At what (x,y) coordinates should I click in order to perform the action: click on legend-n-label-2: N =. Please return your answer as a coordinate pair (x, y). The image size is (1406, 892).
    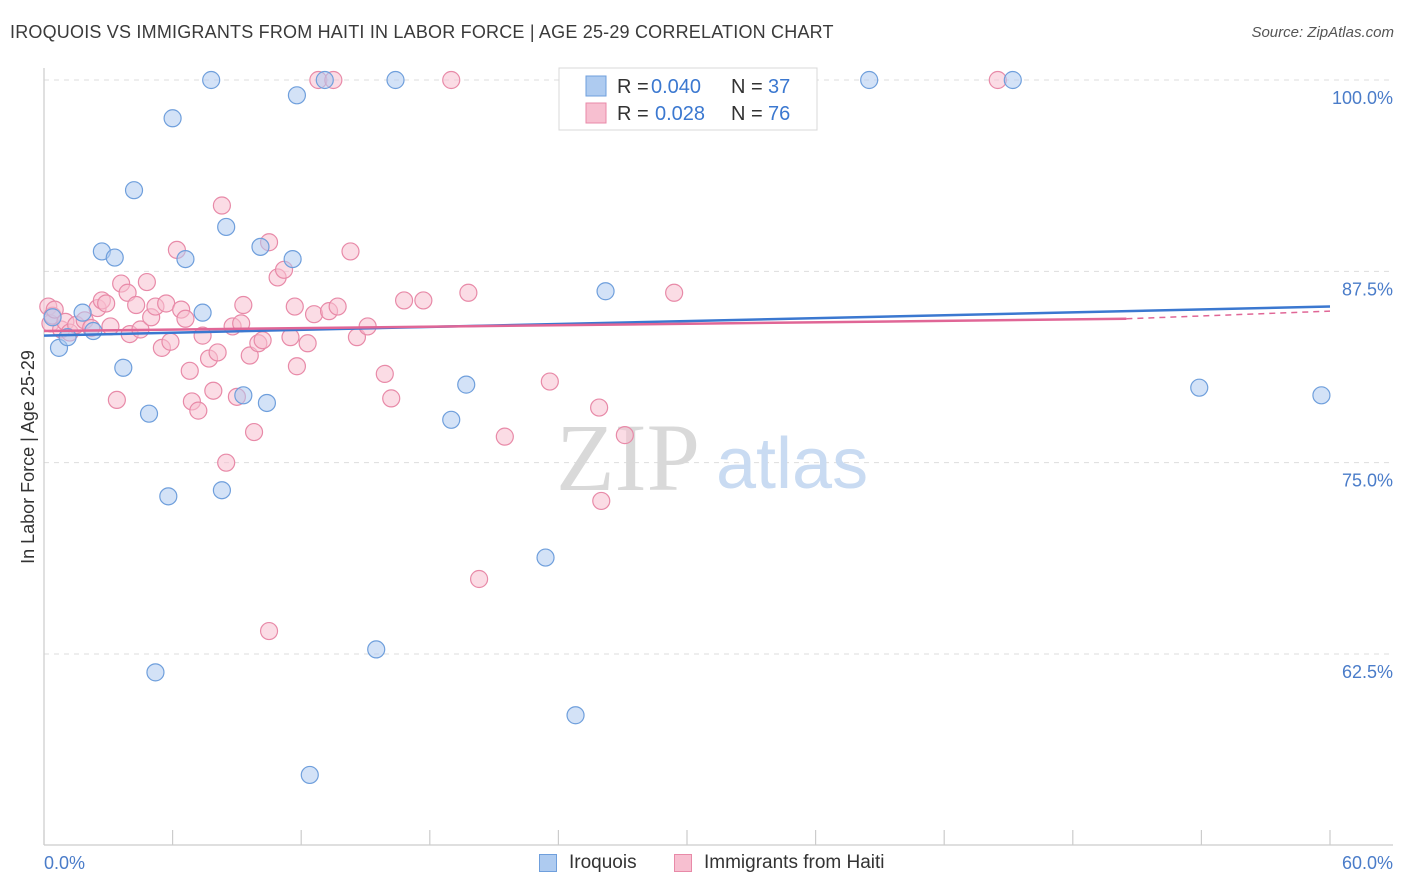
    Looking at the image, I should click on (747, 114).